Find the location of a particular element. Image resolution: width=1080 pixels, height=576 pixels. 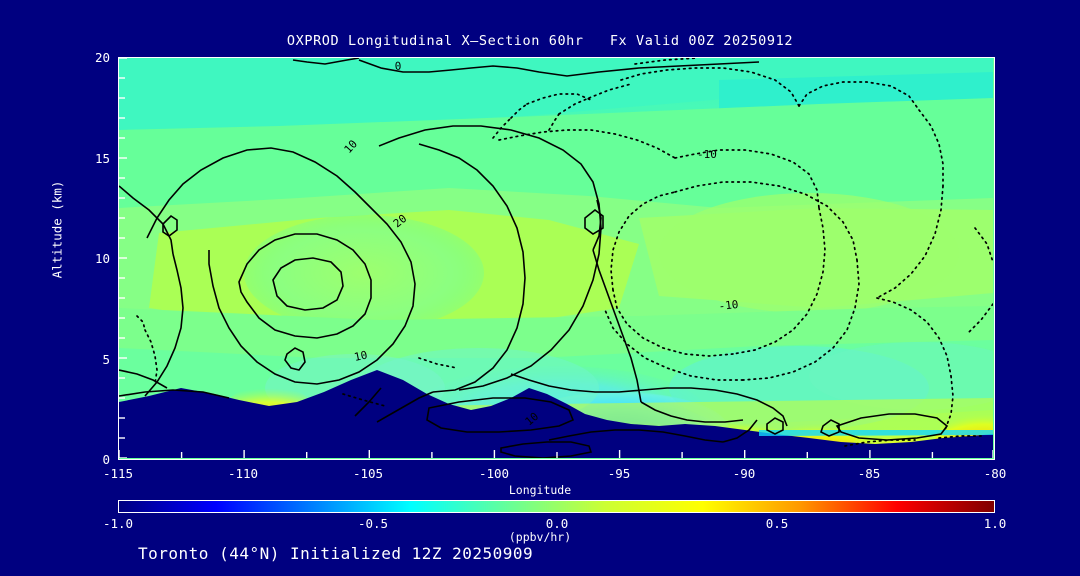

xtick--85: -85 is located at coordinates (869, 473).